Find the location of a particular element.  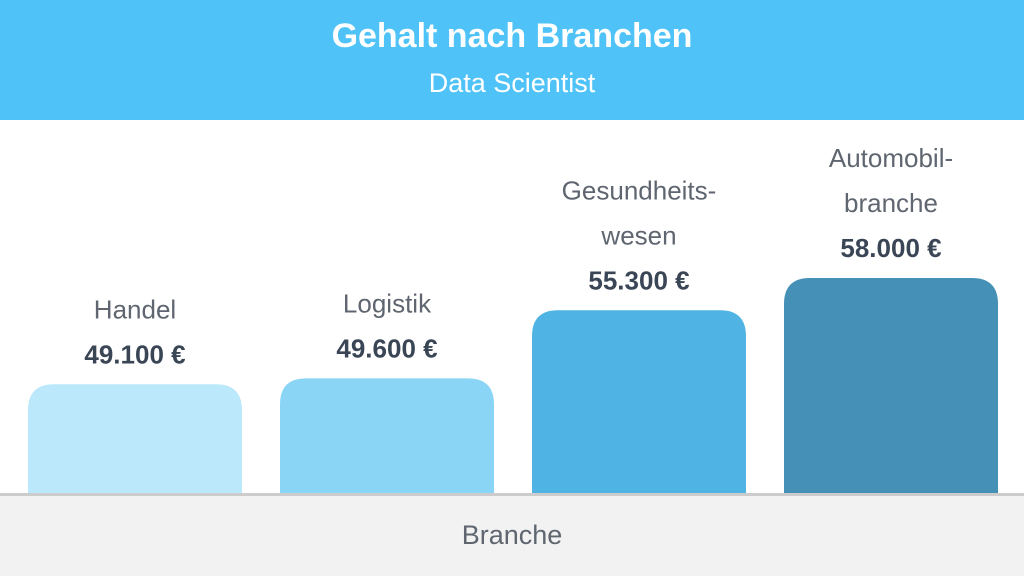

bar-category-label: Automobil- is located at coordinates (891, 158).